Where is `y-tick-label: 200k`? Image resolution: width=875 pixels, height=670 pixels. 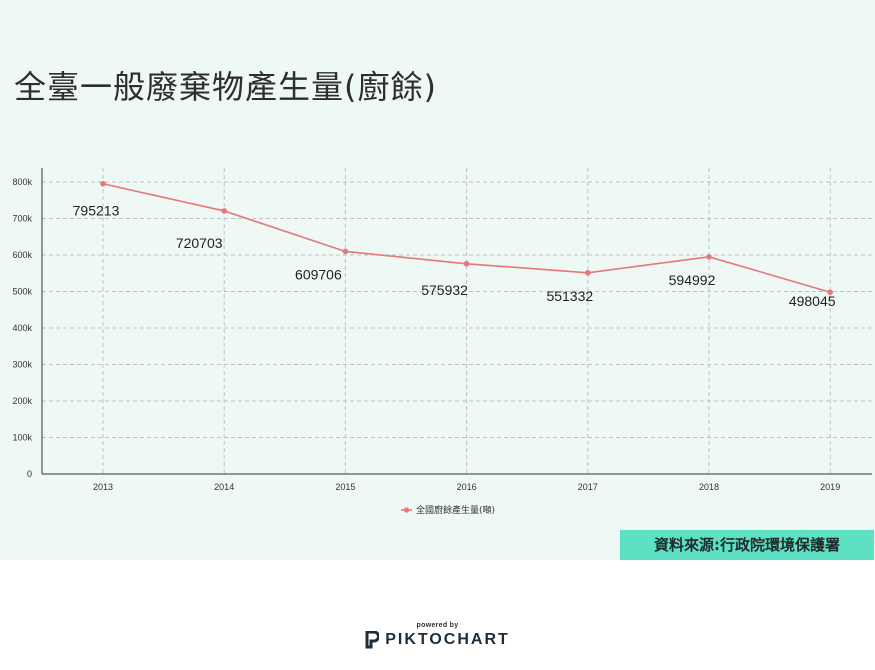
y-tick-label: 200k is located at coordinates (22, 401).